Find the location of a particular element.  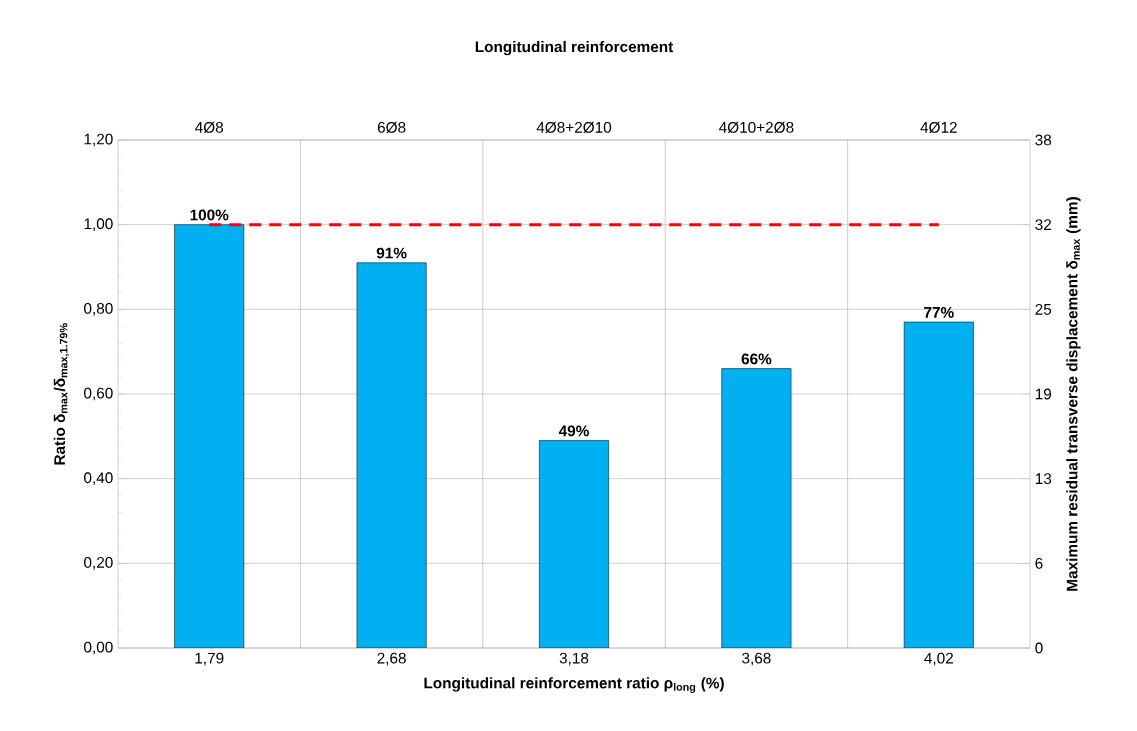

y-tick-label: 1,00 is located at coordinates (98, 224).